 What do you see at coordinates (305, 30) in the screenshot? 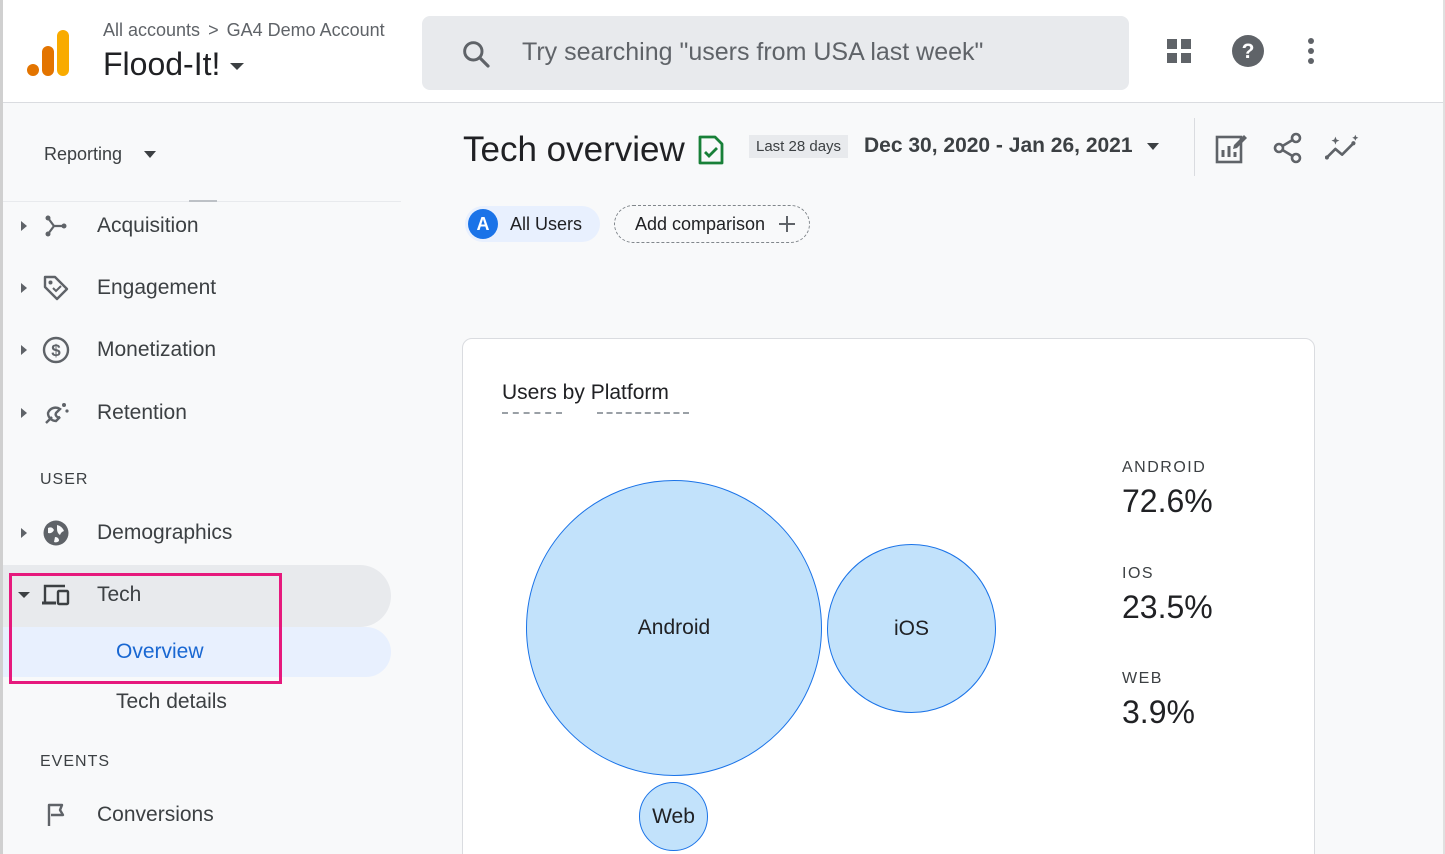
I see `breadcrumb-account: GA4 Demo Account` at bounding box center [305, 30].